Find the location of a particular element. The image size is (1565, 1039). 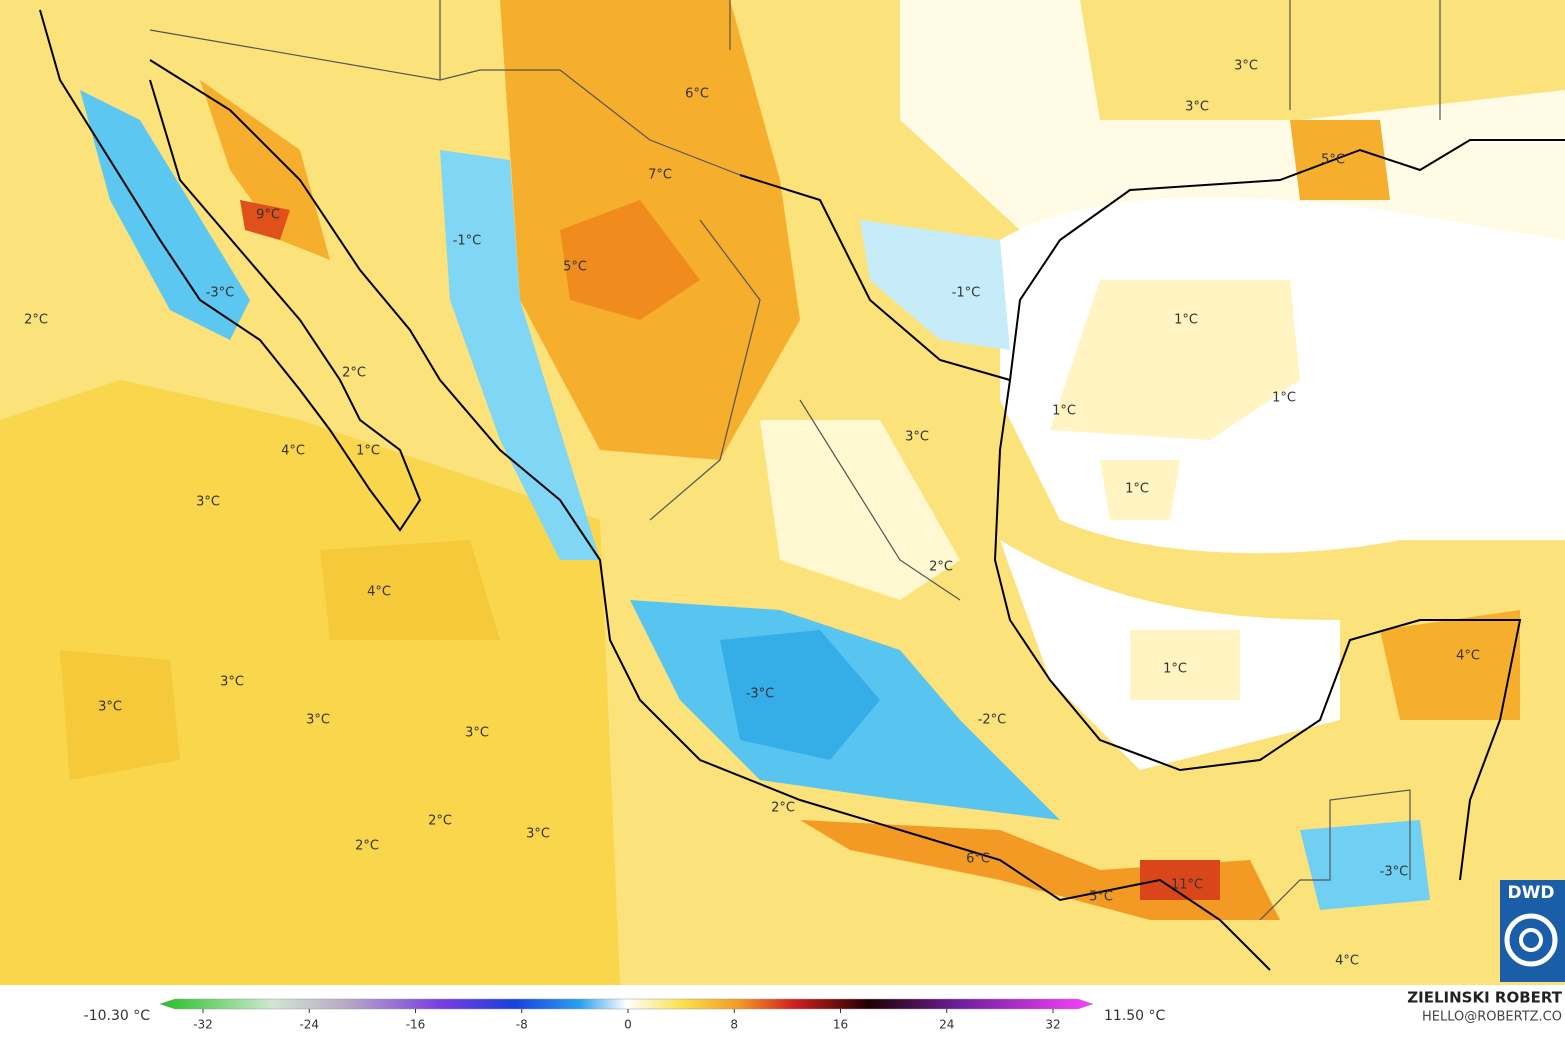

colorbar is located at coordinates (626, 1004).